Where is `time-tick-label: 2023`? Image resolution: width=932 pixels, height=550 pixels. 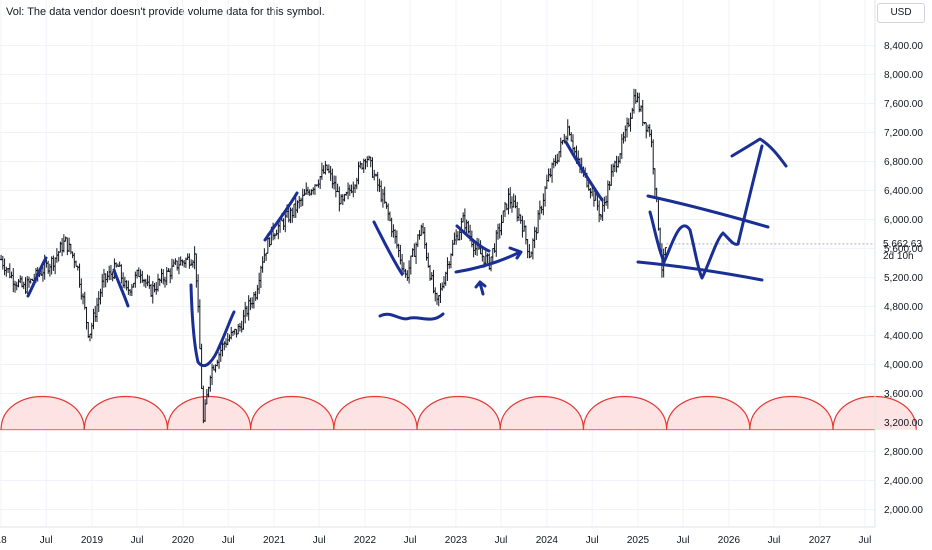
time-tick-label: 2023 is located at coordinates (456, 540).